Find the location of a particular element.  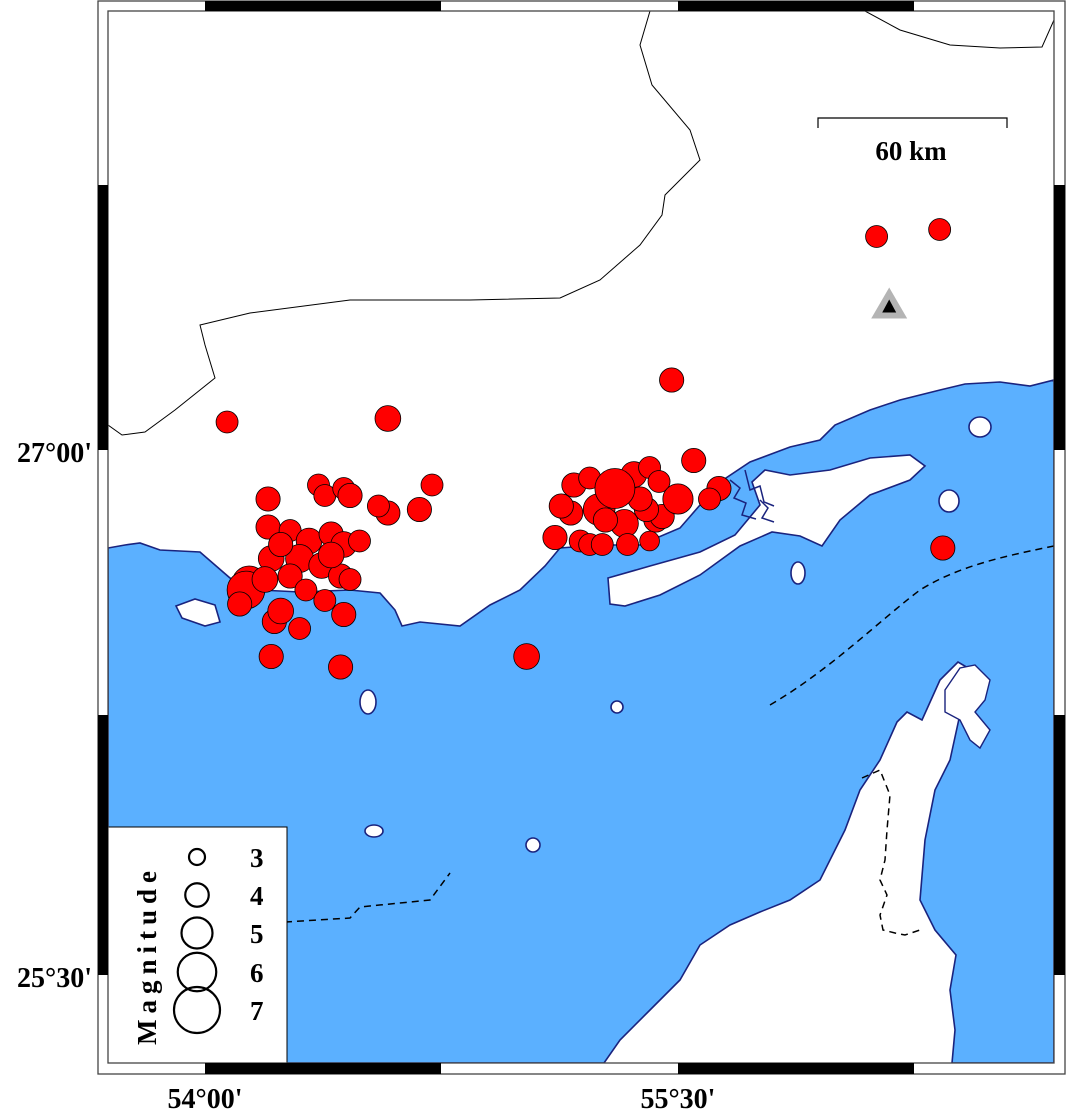

legend-label: 5 is located at coordinates (257, 934).